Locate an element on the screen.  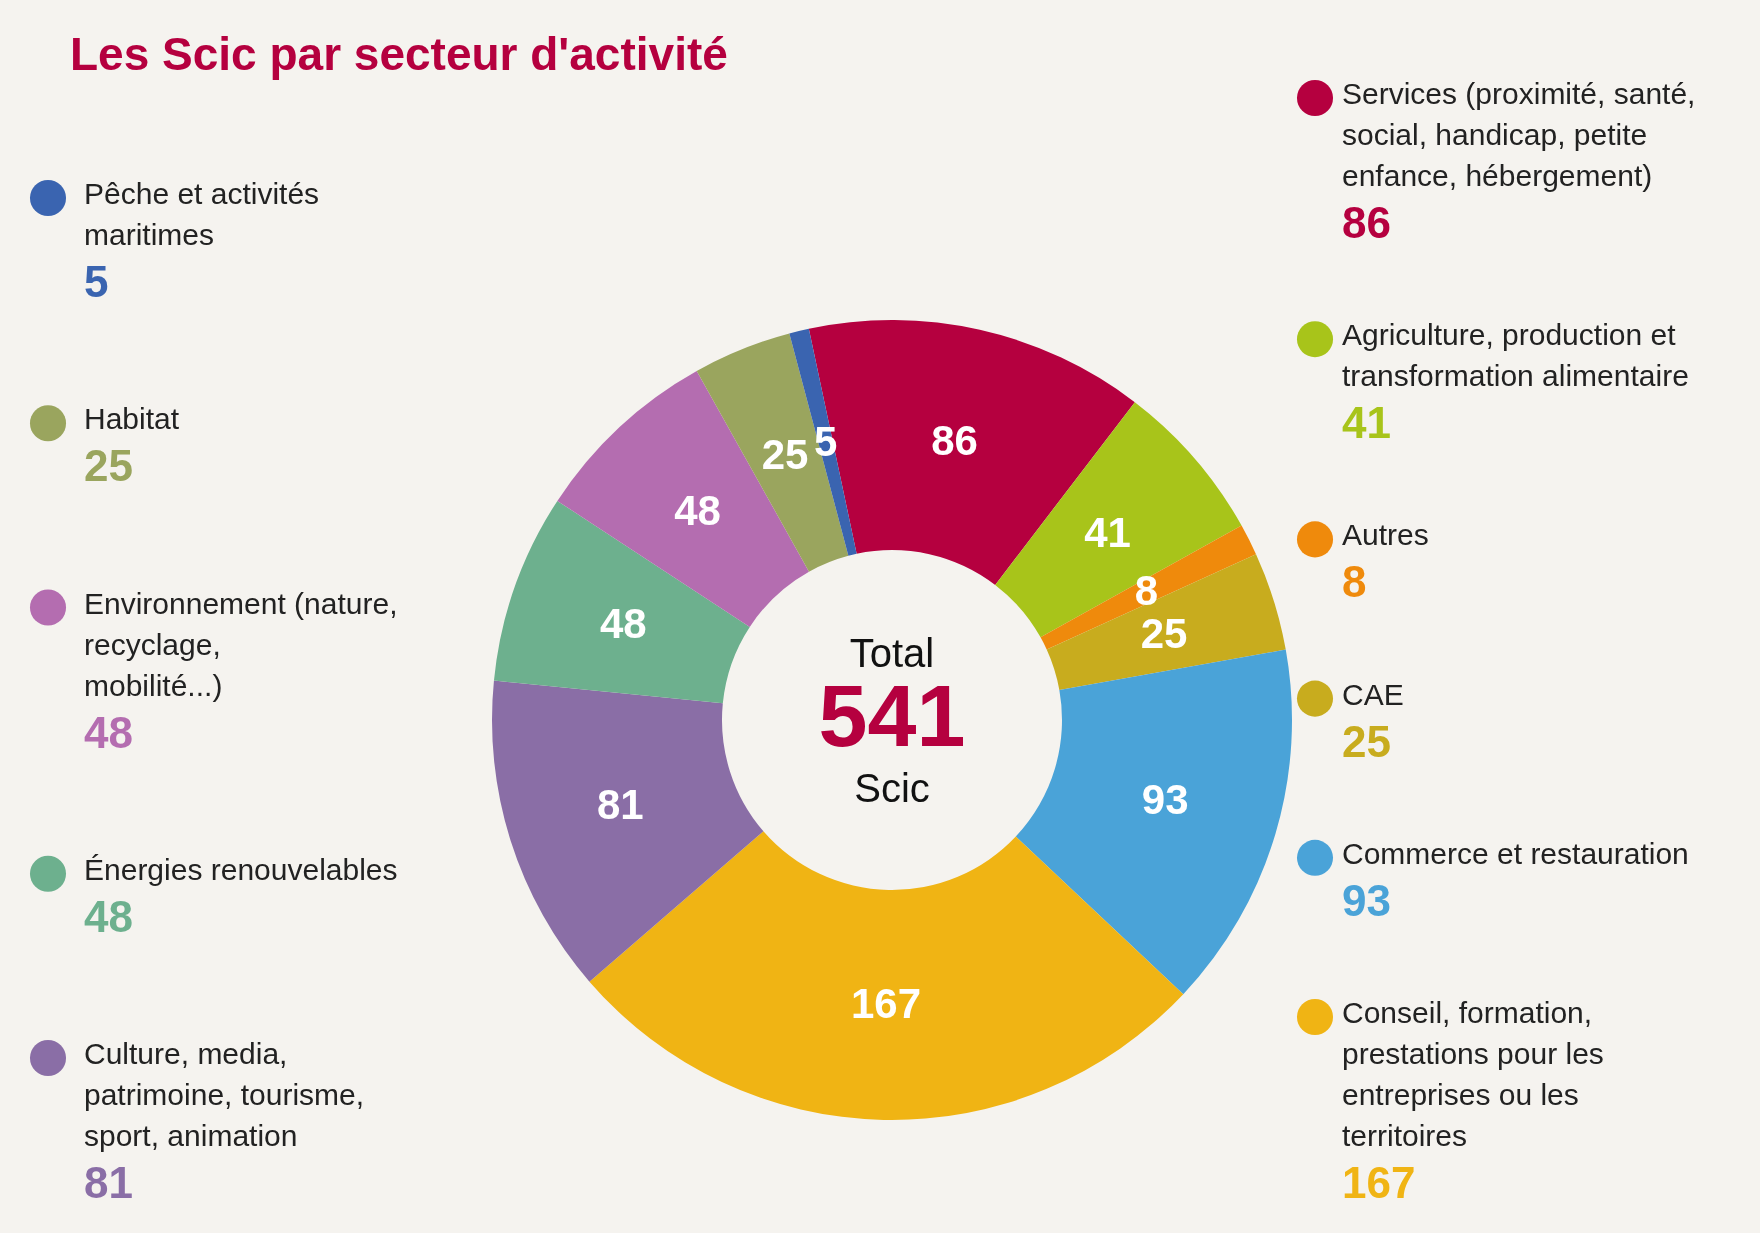
legend-label: Conseil, formation, prestations pour les entreprises ou les territoires is located at coordinates (1473, 1074).